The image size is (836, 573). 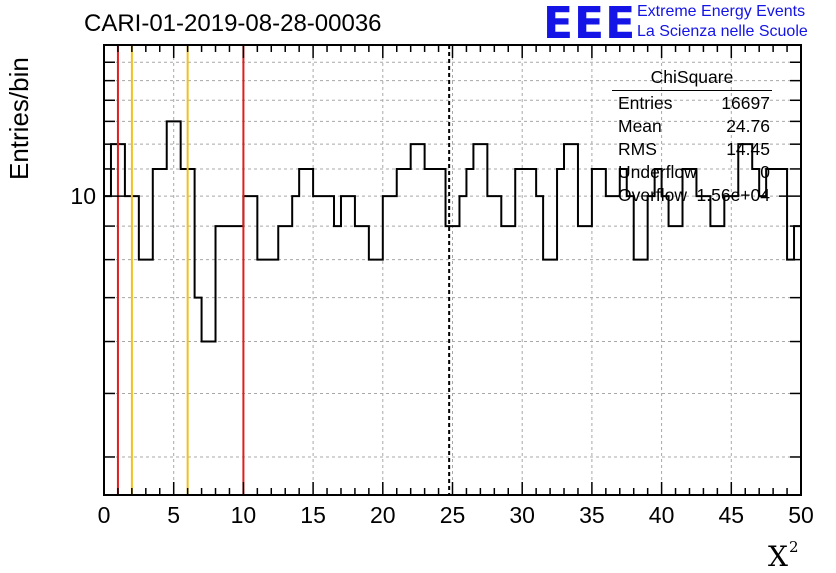 I want to click on y-tick-label: 10, so click(x=83, y=196).